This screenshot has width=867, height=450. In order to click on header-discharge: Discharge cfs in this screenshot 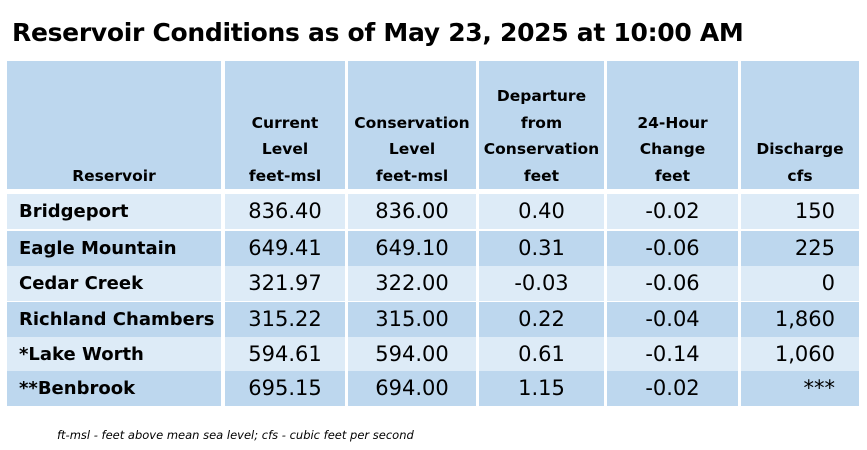, I will do `click(800, 125)`.